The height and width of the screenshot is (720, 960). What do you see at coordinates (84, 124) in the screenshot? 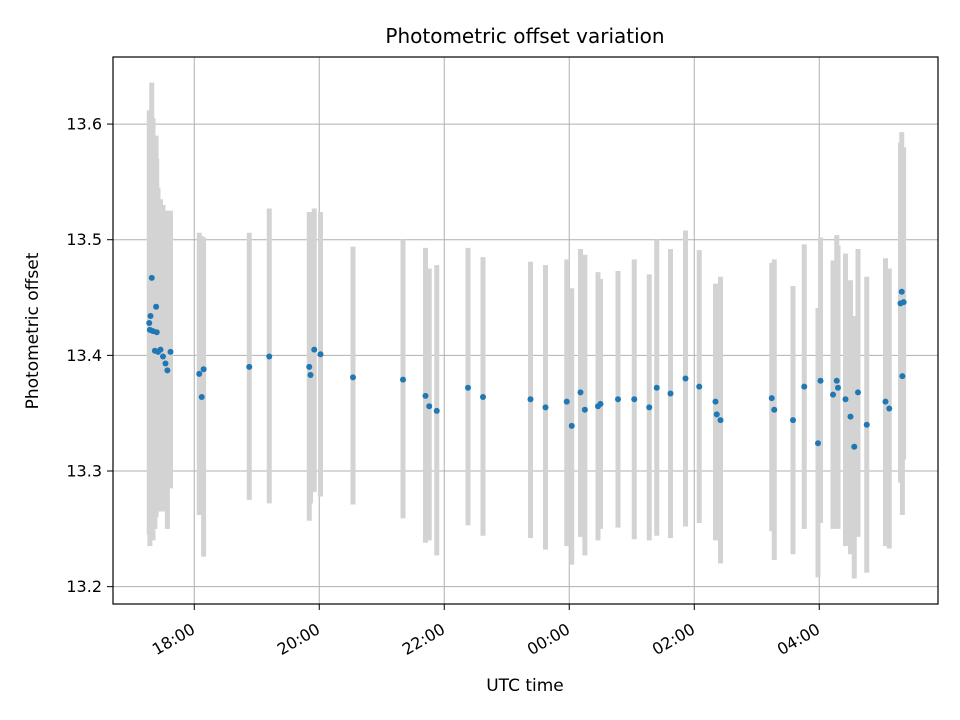
I see `y-tick-label: 13.6` at bounding box center [84, 124].